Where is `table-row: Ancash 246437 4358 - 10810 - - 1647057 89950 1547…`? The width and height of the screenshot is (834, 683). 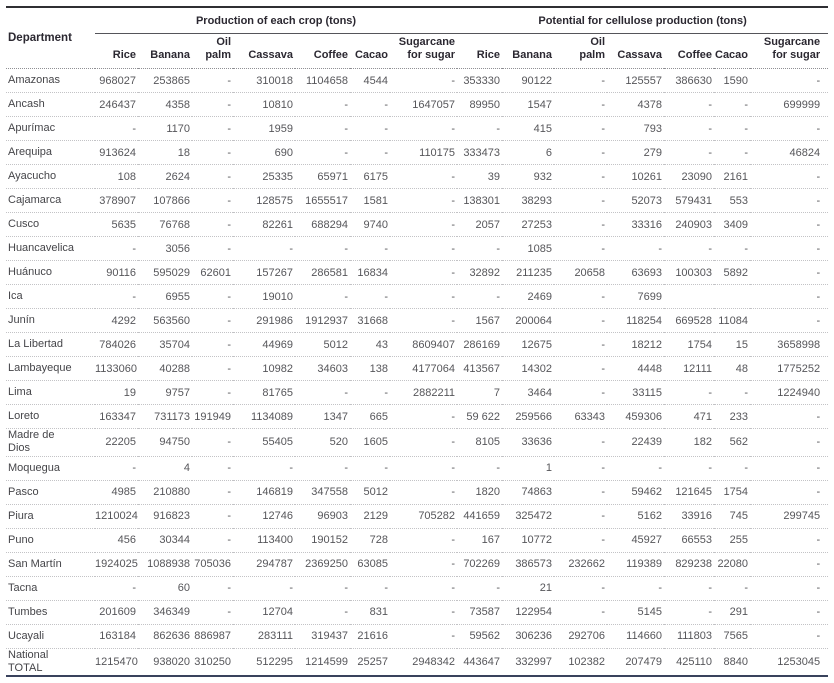
table-row: Ancash 246437 4358 - 10810 - - 1647057 89950 1547… is located at coordinates (417, 104).